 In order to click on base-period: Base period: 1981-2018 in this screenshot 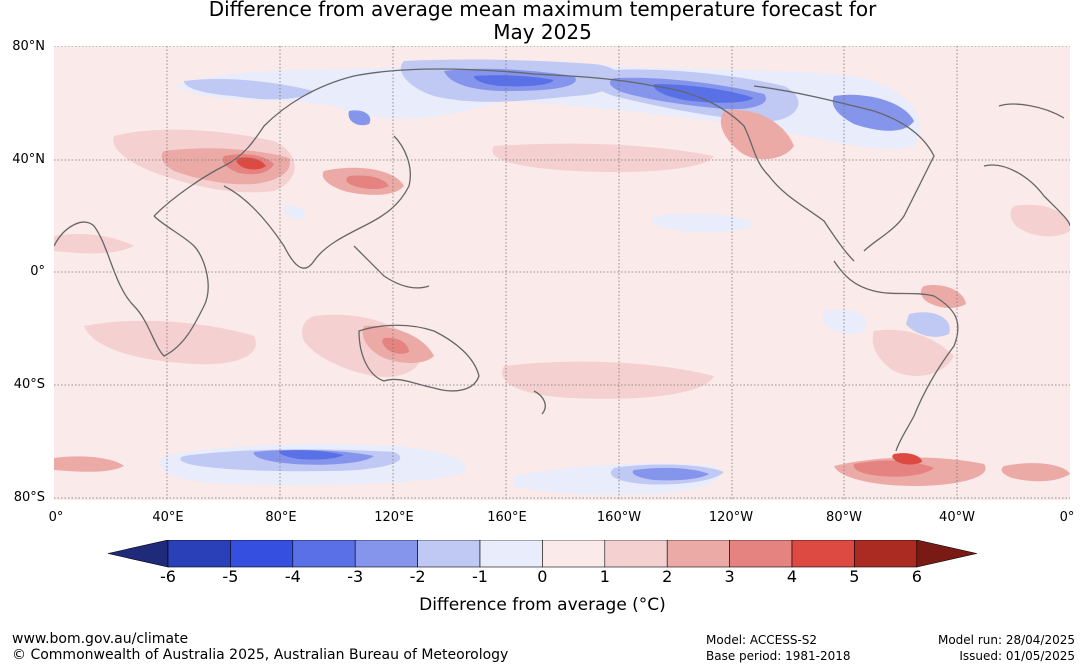, I will do `click(778, 656)`.